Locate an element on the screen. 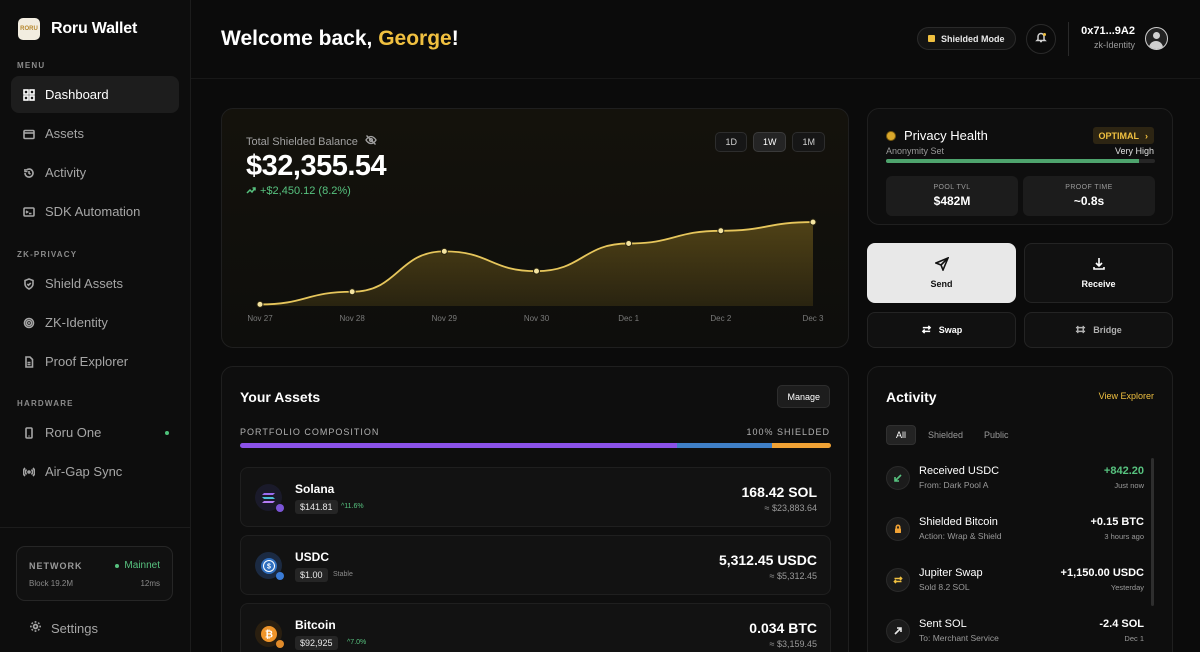 The image size is (1200, 652). lock-icon is located at coordinates (898, 529).